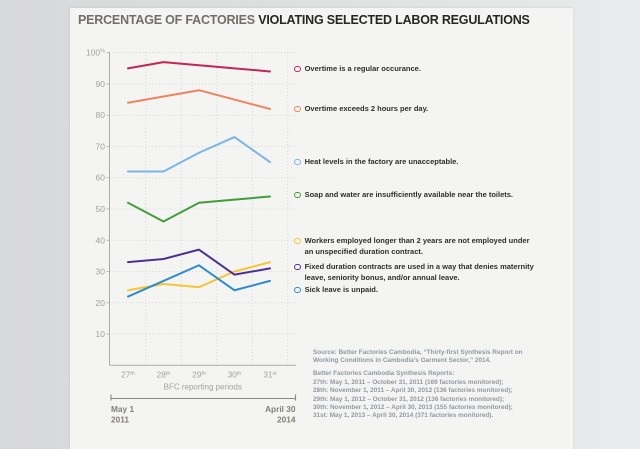  I want to click on y-tick-label: 30, so click(101, 272).